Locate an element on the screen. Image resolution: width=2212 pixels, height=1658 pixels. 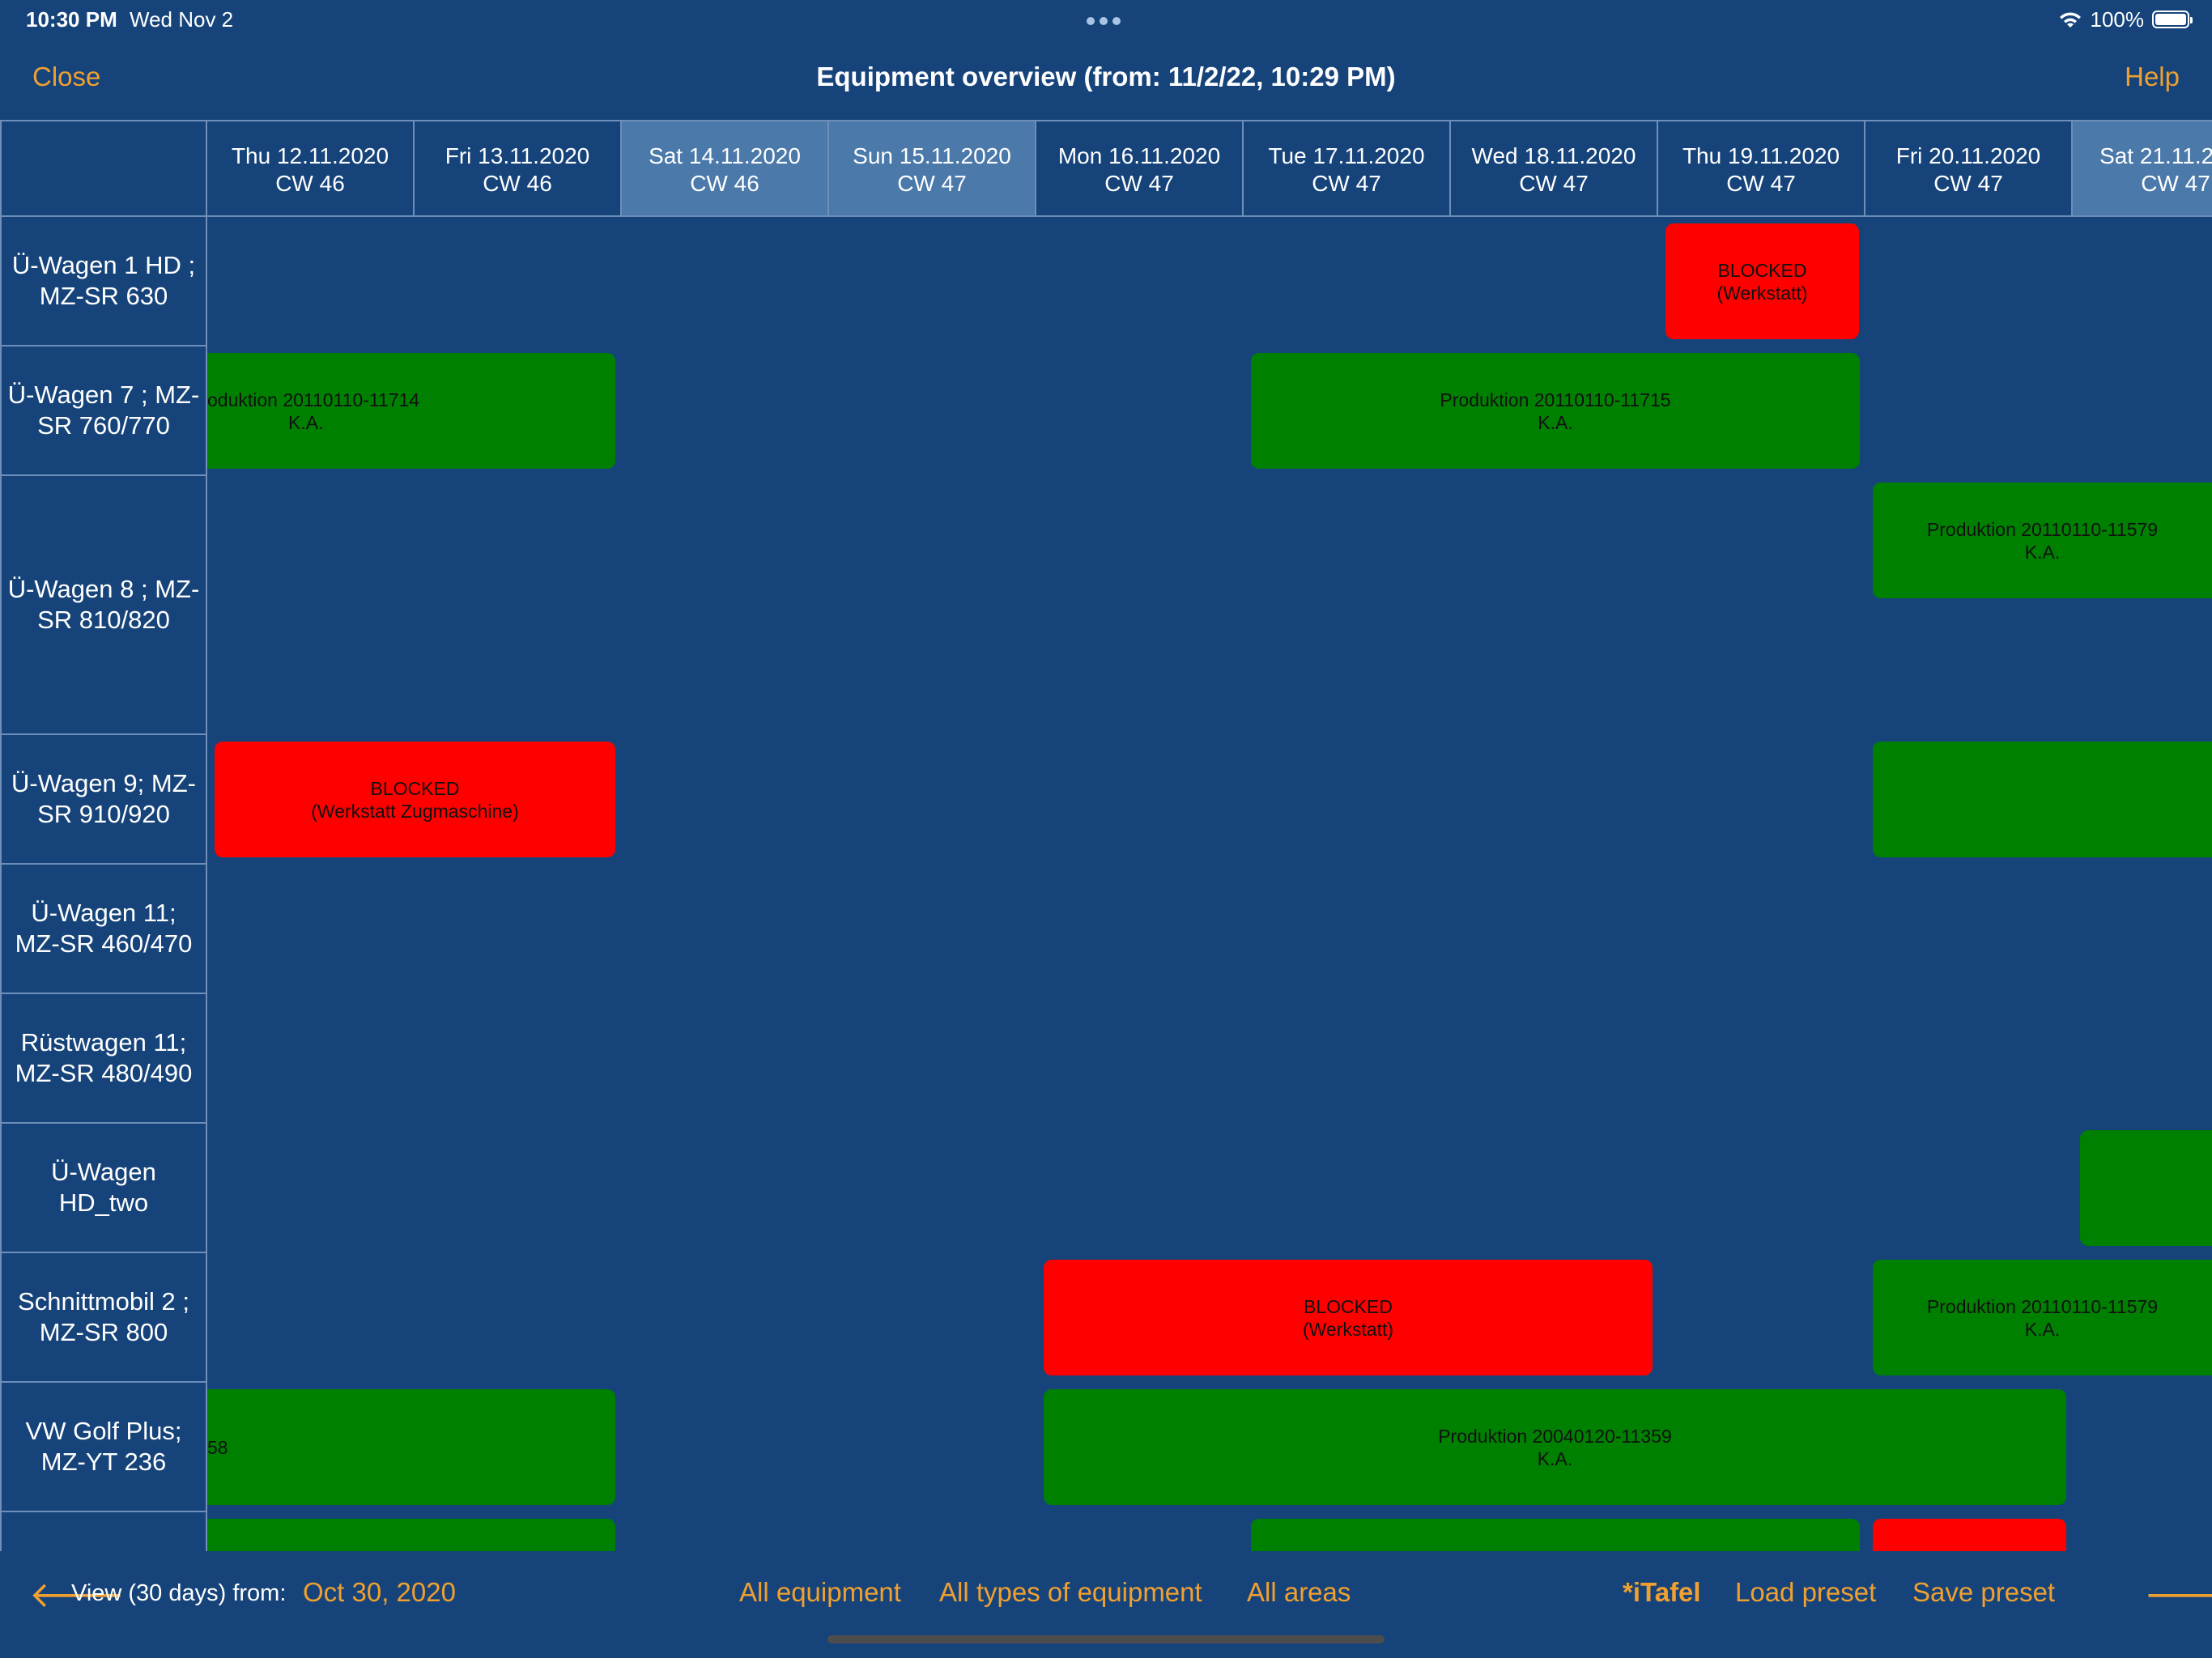
day-date: Thu 12.11.2020 is located at coordinates (310, 155).